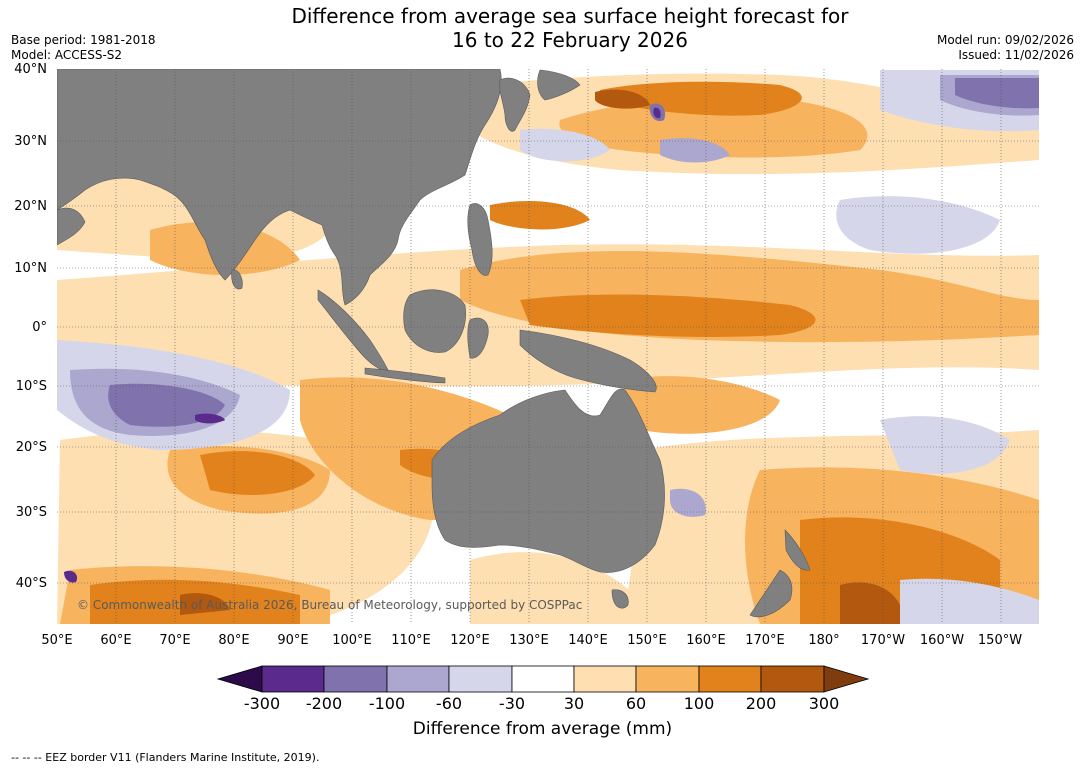  I want to click on lon-label-130e: 130°E, so click(529, 640).